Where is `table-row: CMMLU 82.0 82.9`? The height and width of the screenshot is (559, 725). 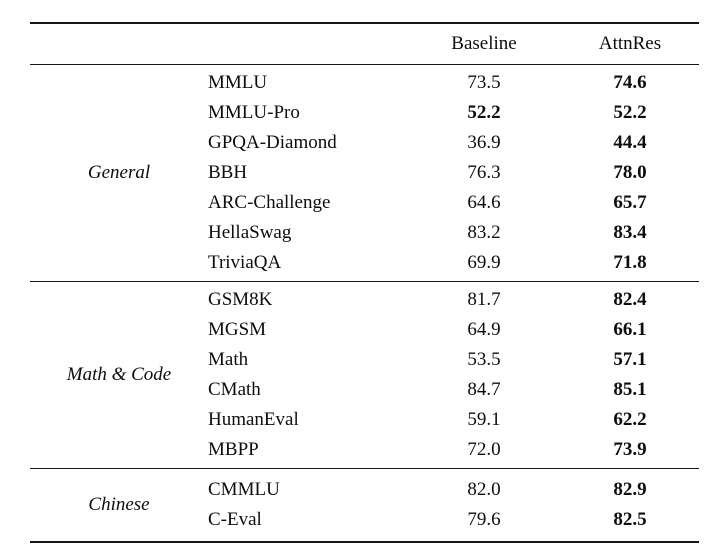 table-row: CMMLU 82.0 82.9 is located at coordinates (364, 490).